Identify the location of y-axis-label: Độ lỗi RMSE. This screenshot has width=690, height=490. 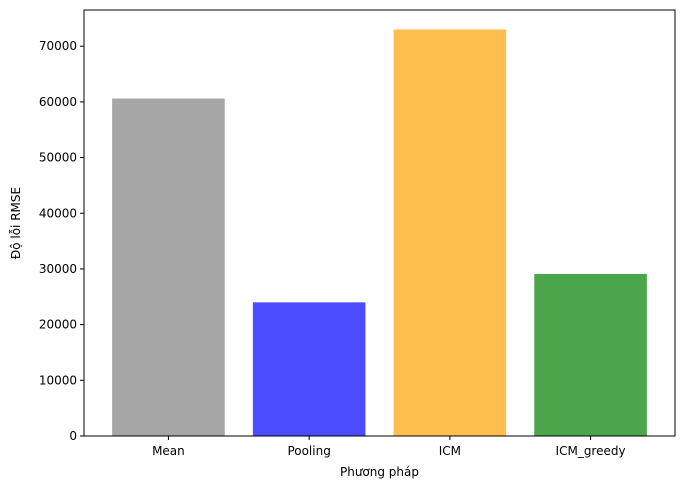
(16, 223).